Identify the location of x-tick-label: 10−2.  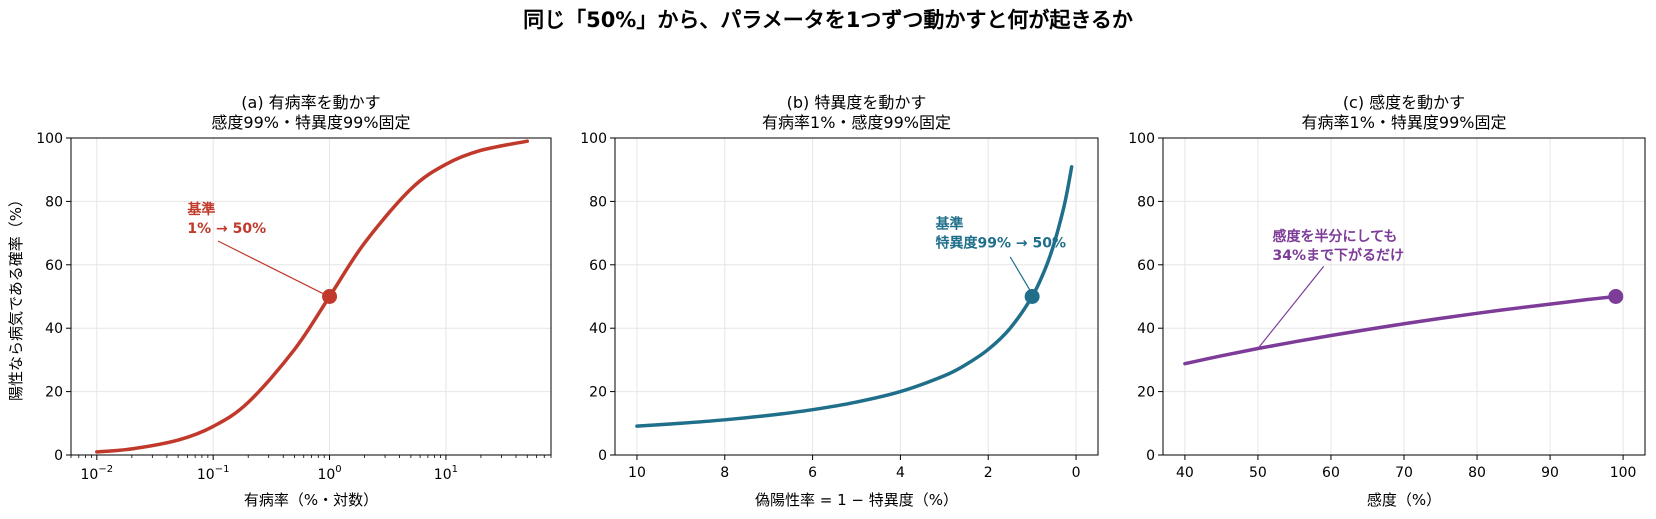
(97, 473).